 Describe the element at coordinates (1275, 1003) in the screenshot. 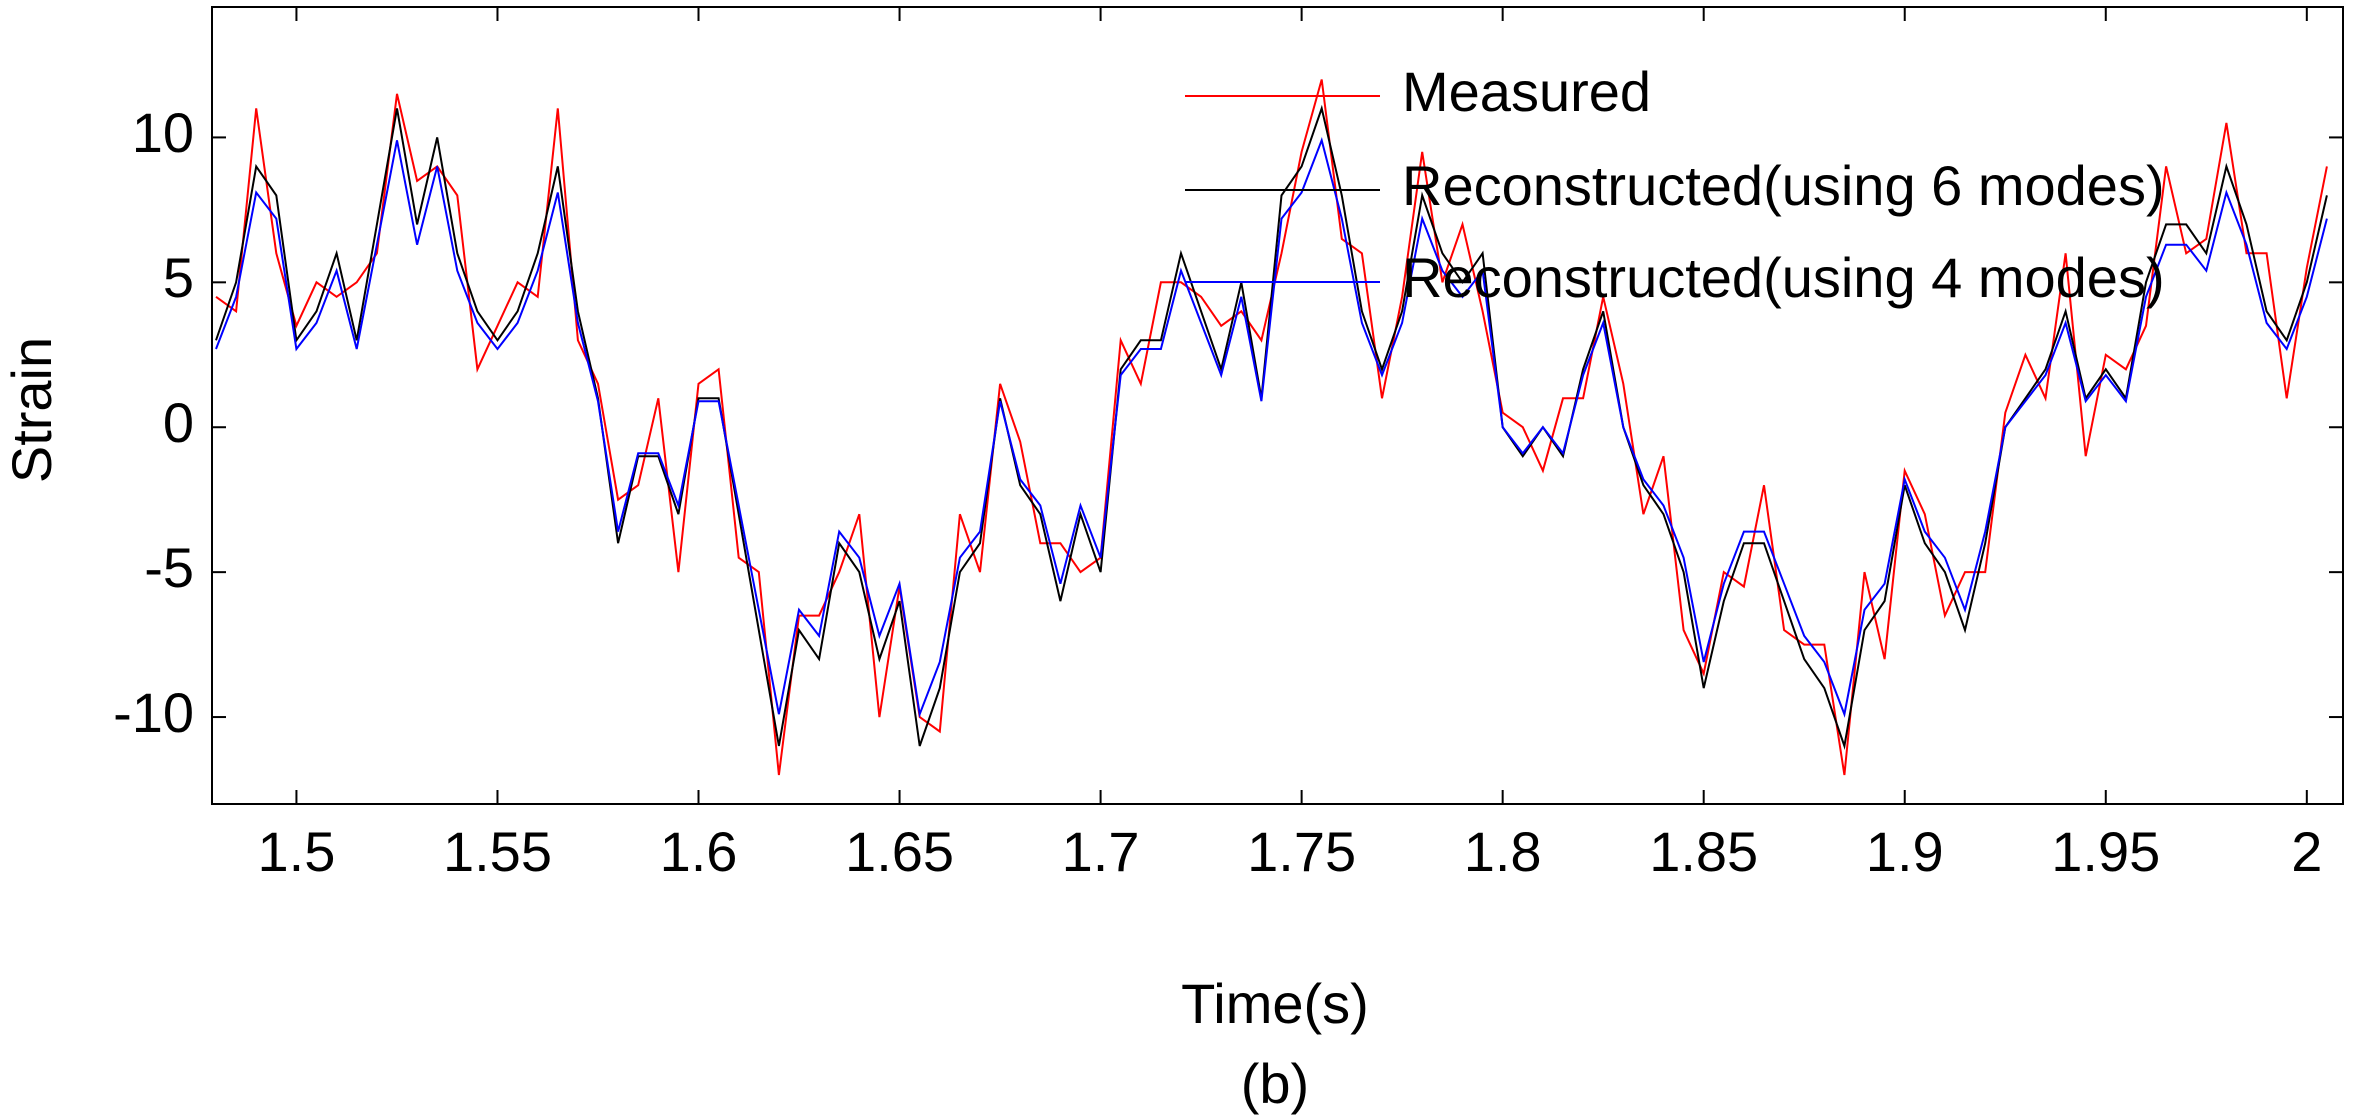

I see `x-axis-label: Time(s)` at that location.